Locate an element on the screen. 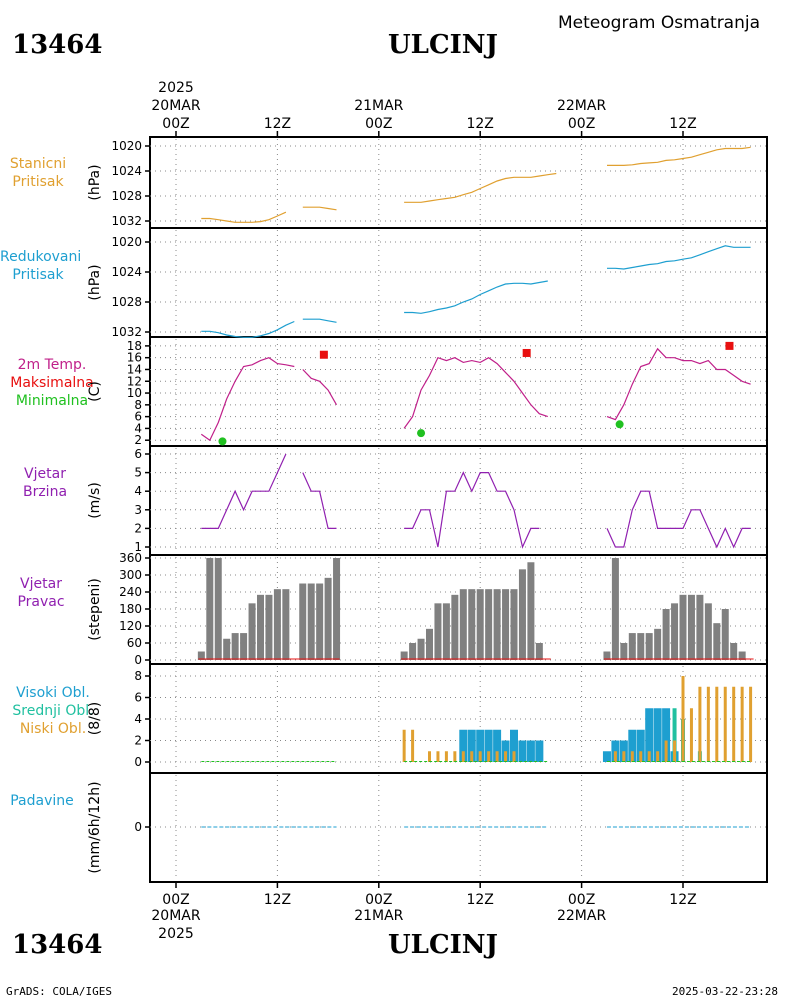 The image size is (800, 1000). y-tick-label: 1032 is located at coordinates (126, 332).